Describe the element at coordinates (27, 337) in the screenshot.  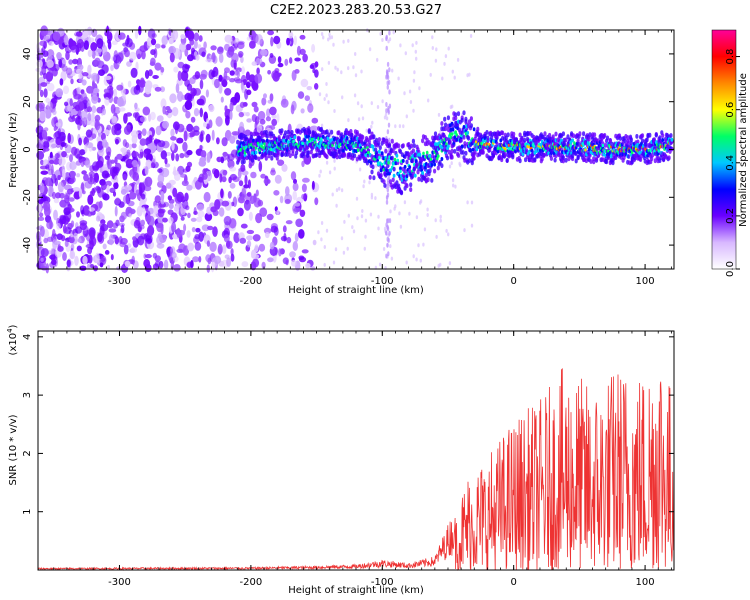
I see `y-tick-label: 4` at that location.